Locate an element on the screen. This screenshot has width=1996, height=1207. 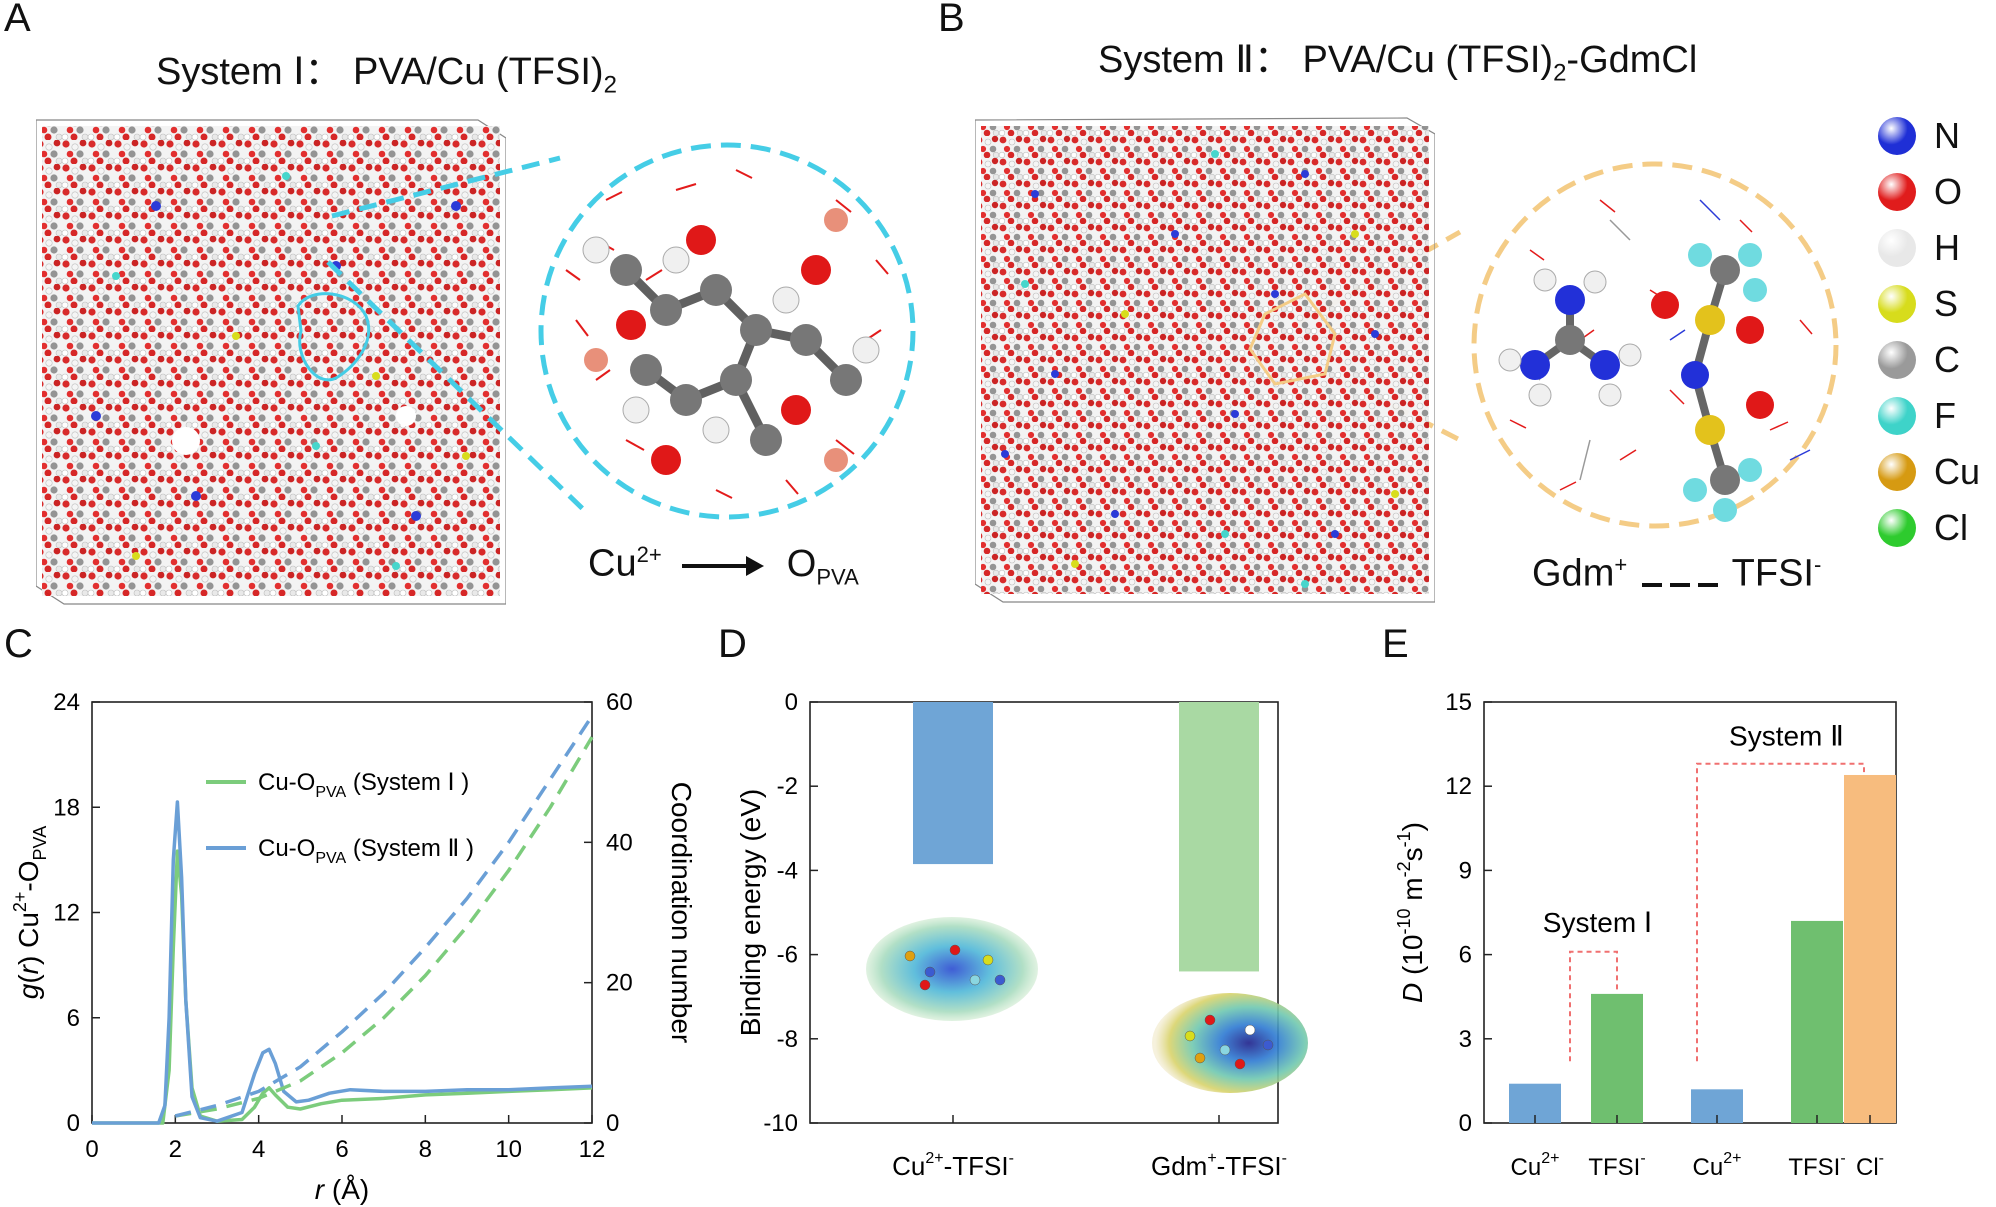
y-label-sup3: -1 is located at coordinates (1404, 839).